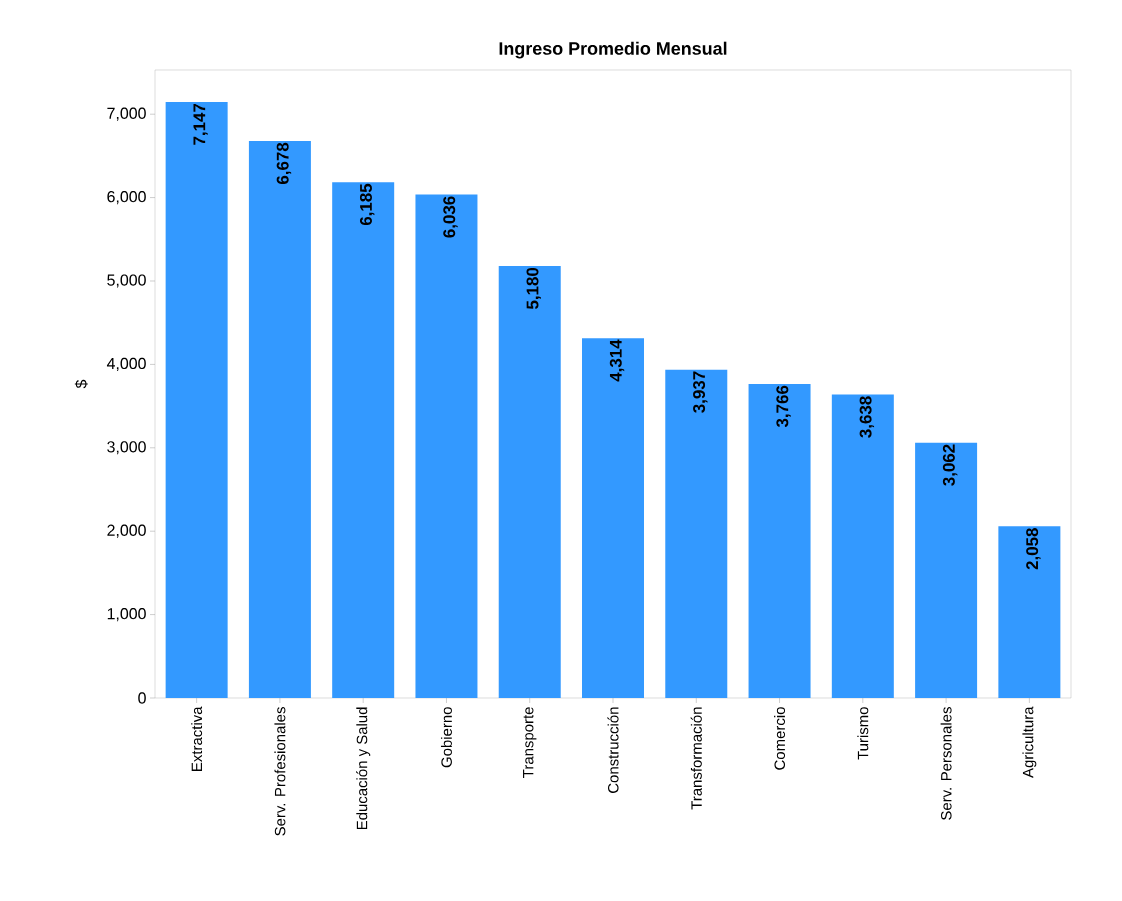 The width and height of the screenshot is (1122, 901). What do you see at coordinates (867, 417) in the screenshot?
I see `data-label: 3,638` at bounding box center [867, 417].